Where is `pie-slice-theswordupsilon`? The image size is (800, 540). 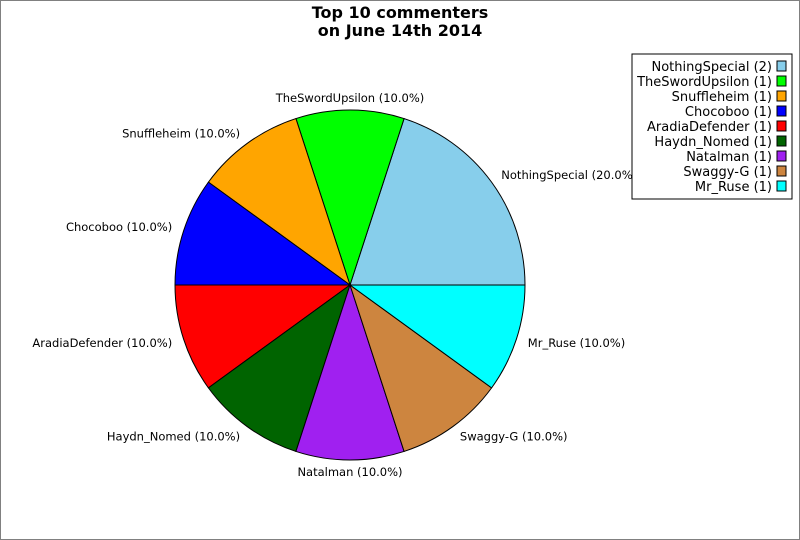 pie-slice-theswordupsilon is located at coordinates (350, 198).